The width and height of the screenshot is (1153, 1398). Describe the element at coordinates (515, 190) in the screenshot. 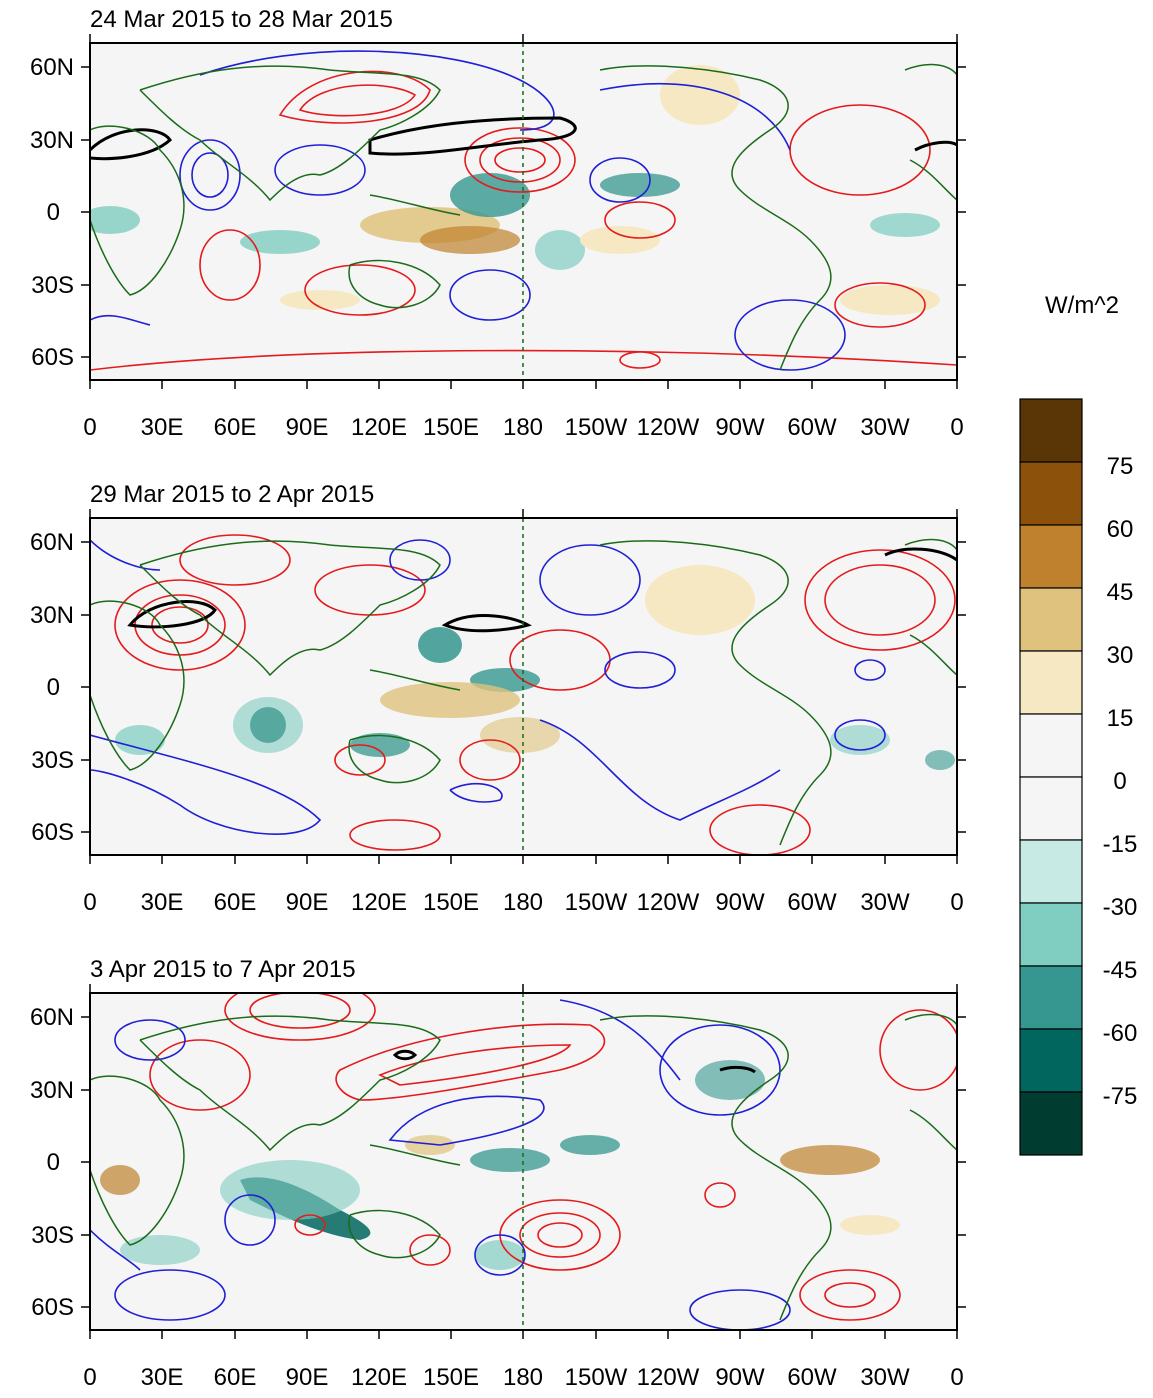

I see `panel-1-anomaly-shading` at that location.